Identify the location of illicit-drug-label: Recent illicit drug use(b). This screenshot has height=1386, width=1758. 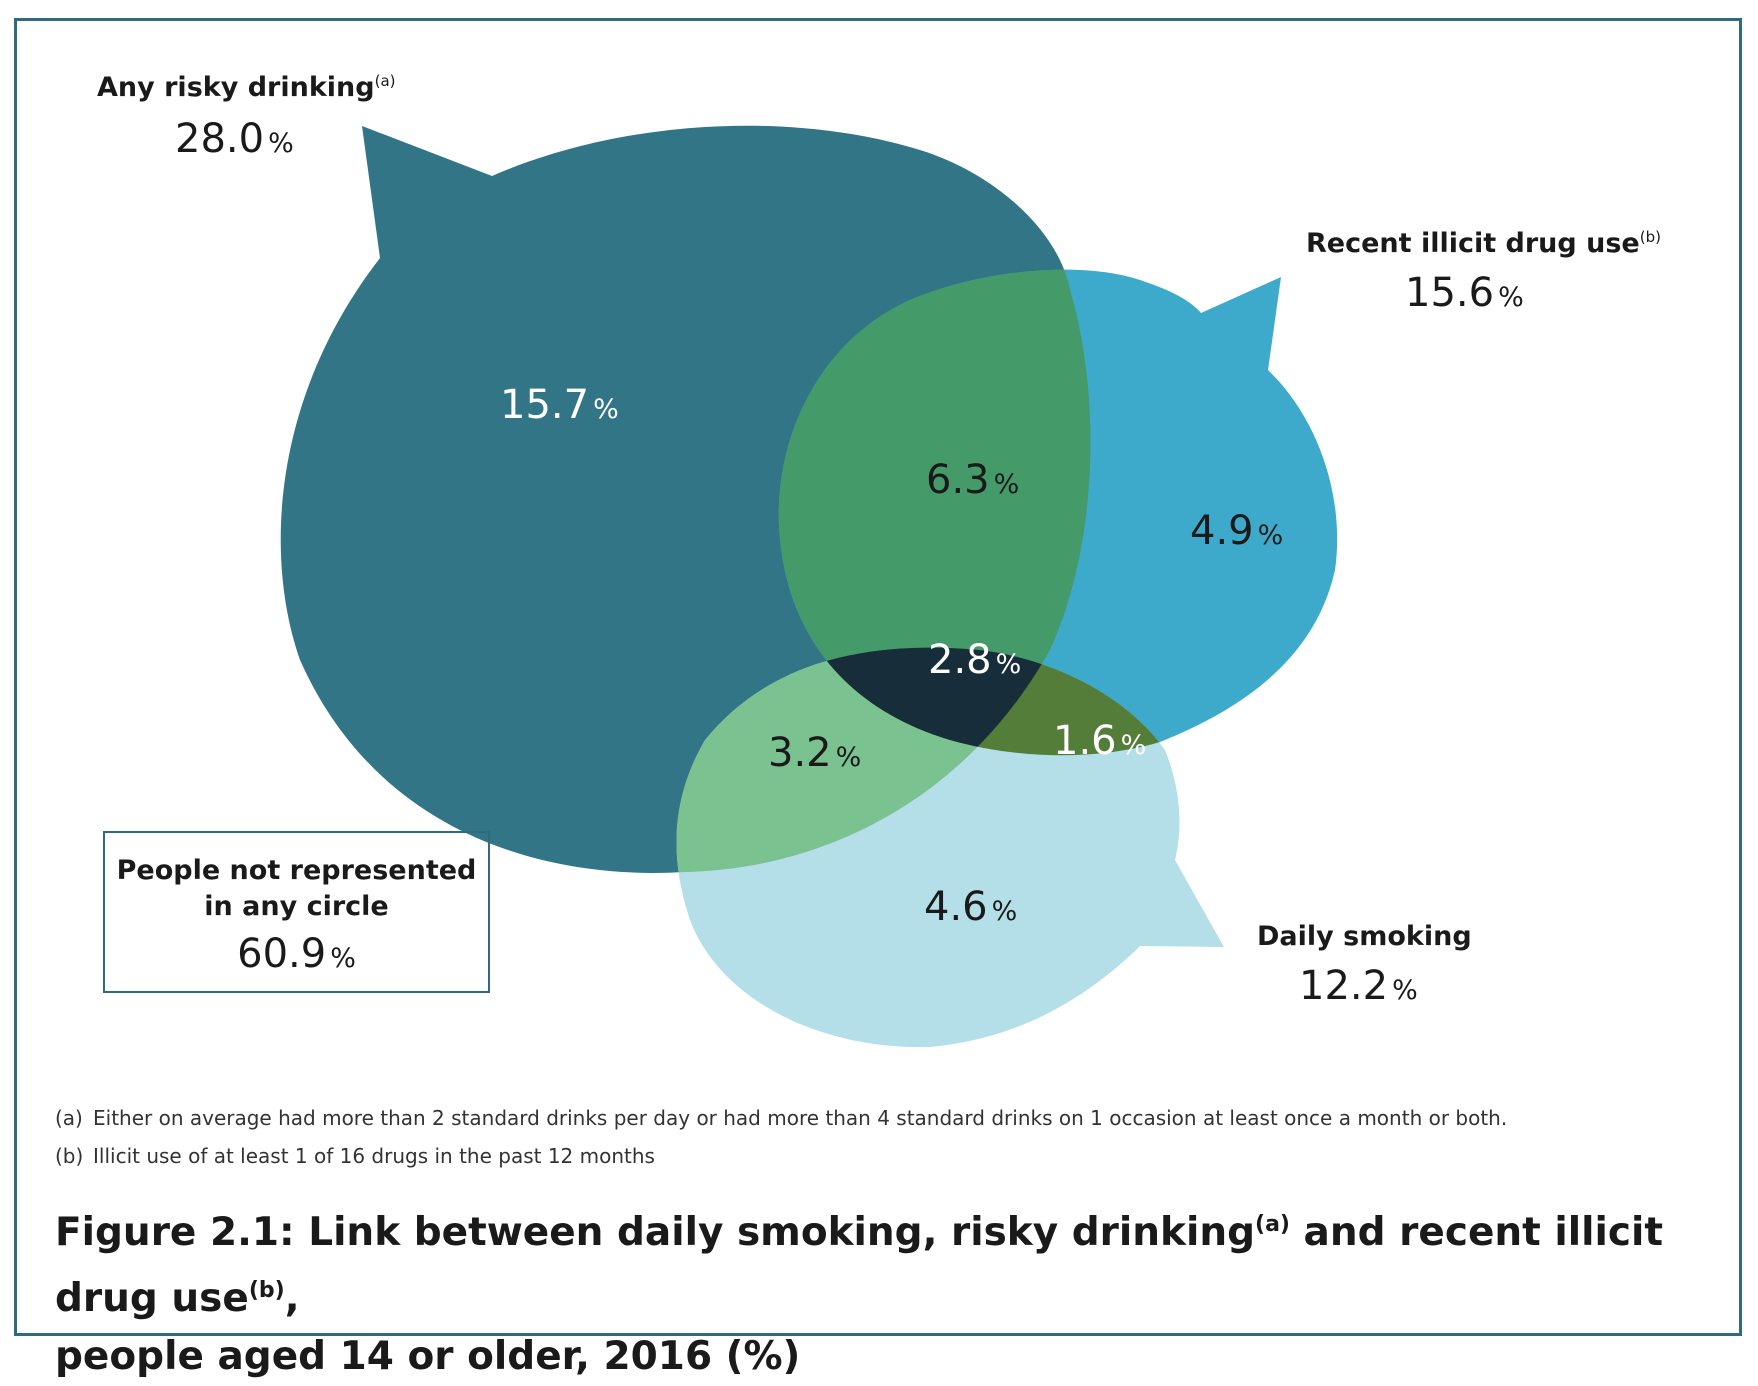
(1483, 243).